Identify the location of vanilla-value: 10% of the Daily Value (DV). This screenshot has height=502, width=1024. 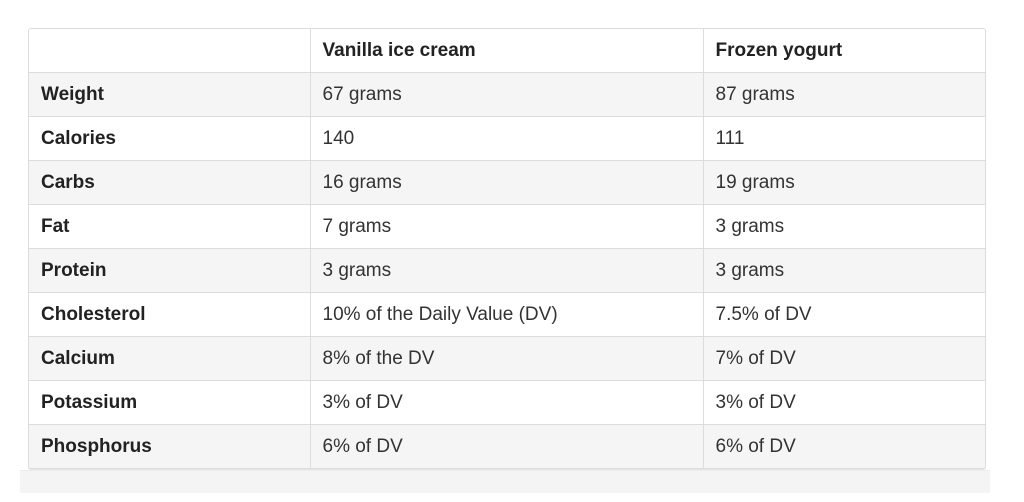
(507, 314).